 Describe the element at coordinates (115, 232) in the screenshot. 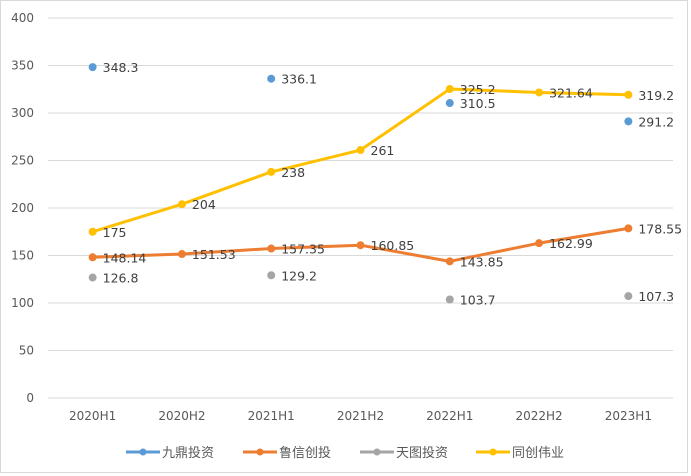

I see `data-label: 175` at that location.